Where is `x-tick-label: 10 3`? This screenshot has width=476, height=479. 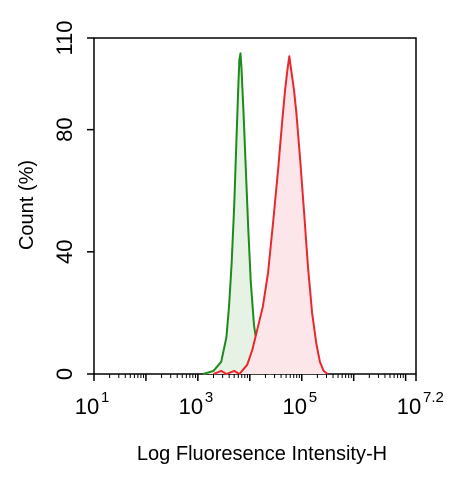
x-tick-label: 10 3 is located at coordinates (196, 404).